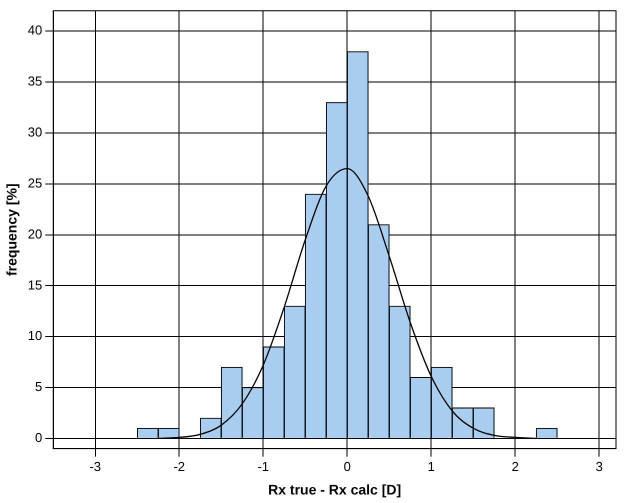  Describe the element at coordinates (179, 466) in the screenshot. I see `x-tick-label: -2` at that location.